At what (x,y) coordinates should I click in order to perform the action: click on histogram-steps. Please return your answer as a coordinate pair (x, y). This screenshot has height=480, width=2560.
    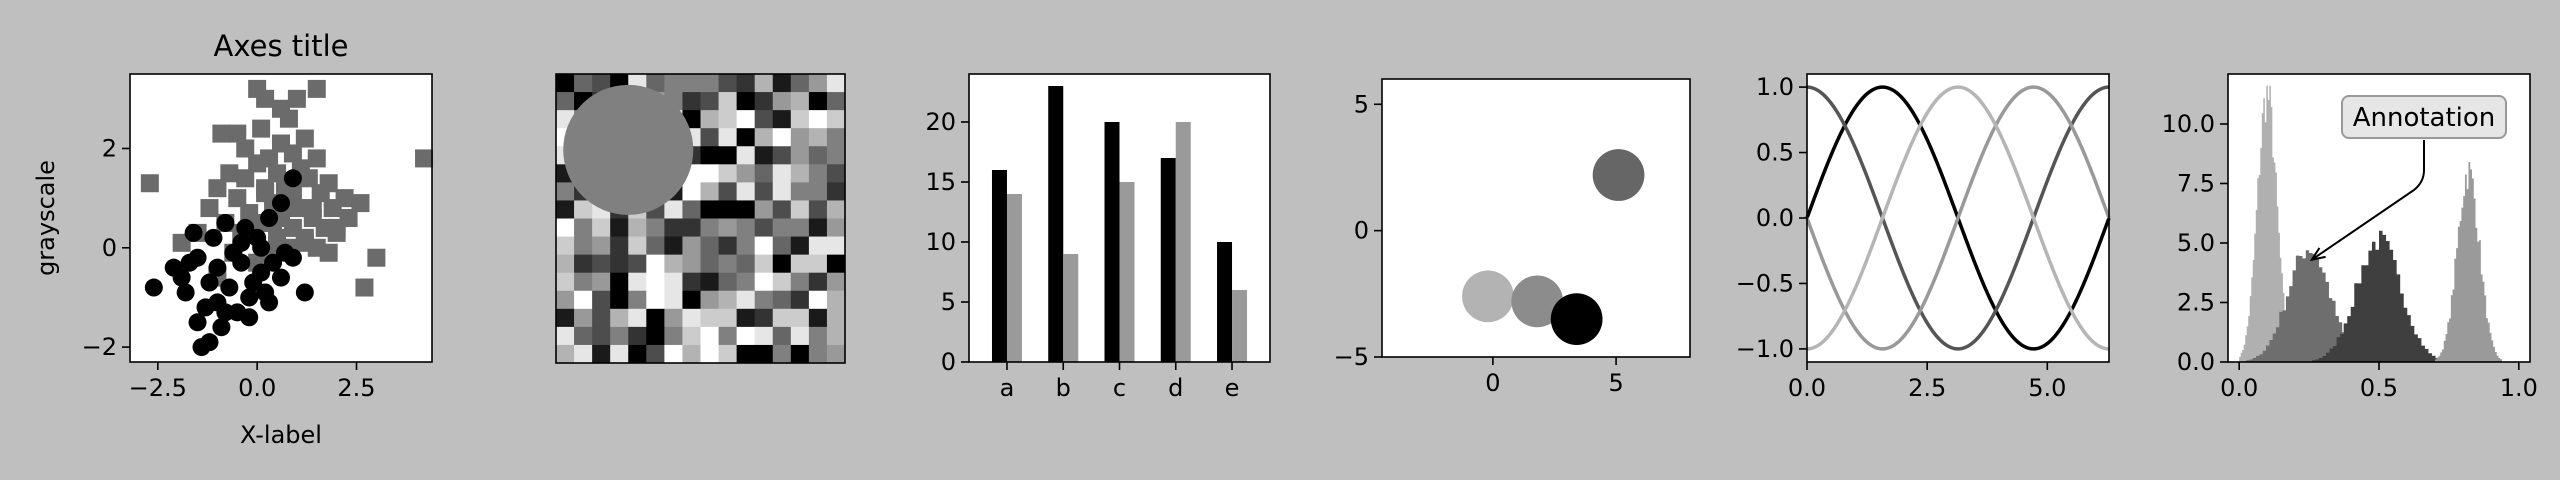
    Looking at the image, I should click on (2371, 224).